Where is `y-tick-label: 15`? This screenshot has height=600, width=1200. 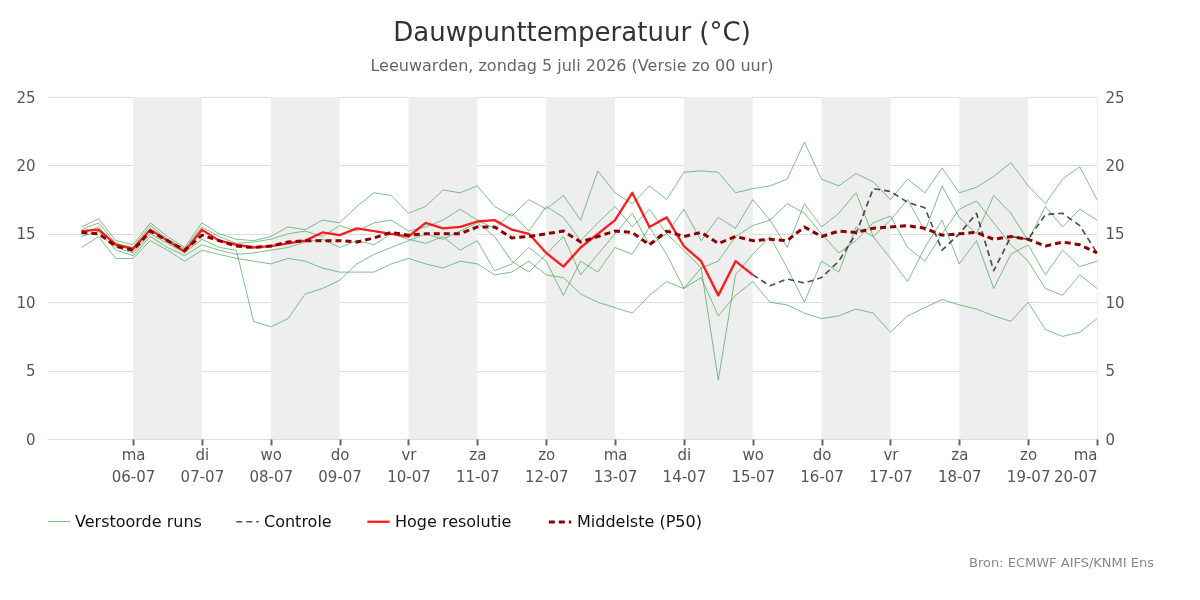 y-tick-label: 15 is located at coordinates (26, 234).